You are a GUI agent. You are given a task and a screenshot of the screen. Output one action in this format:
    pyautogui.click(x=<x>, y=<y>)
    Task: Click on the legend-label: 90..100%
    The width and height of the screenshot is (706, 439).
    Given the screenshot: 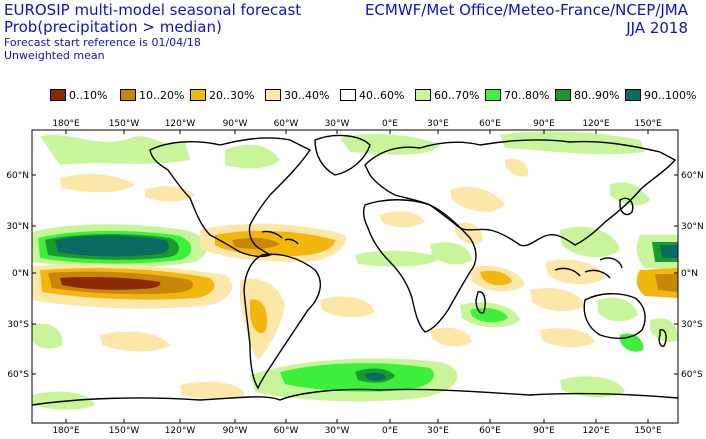 What is the action you would take?
    pyautogui.click(x=670, y=95)
    